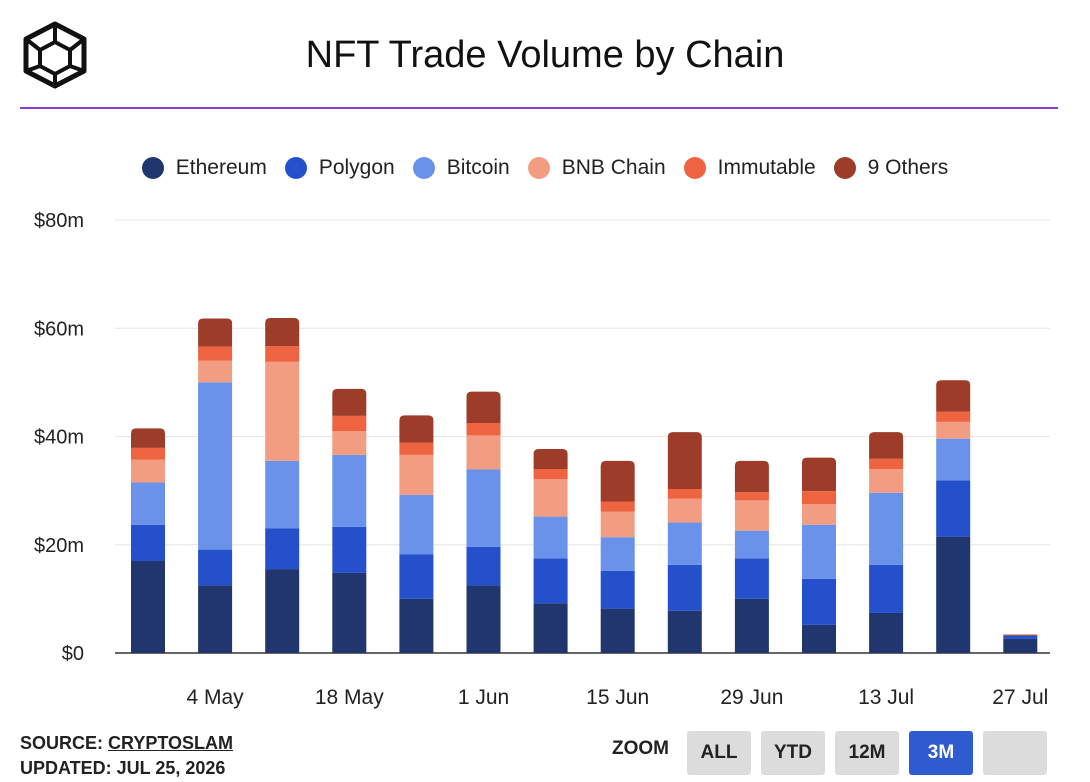  I want to click on legend-item-bnb-chain: BNB Chain, so click(596, 168).